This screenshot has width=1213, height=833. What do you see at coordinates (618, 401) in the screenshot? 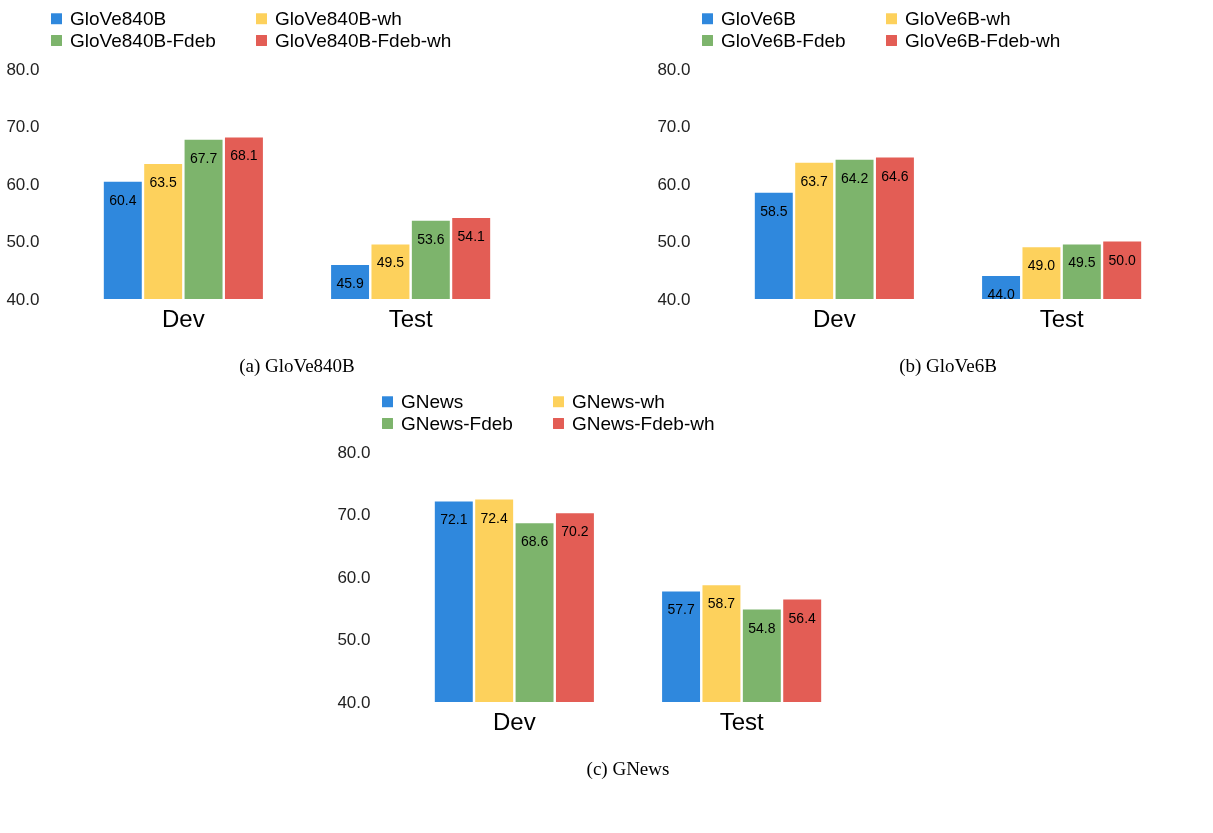
I see `legend-label: GNews-wh` at bounding box center [618, 401].